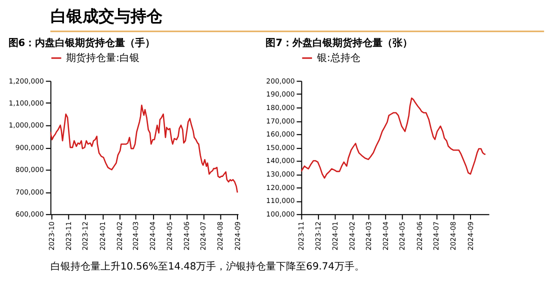 Image resolution: width=550 pixels, height=305 pixels. What do you see at coordinates (338, 58) in the screenshot?
I see `legend-label: 银:总持仓` at bounding box center [338, 58].